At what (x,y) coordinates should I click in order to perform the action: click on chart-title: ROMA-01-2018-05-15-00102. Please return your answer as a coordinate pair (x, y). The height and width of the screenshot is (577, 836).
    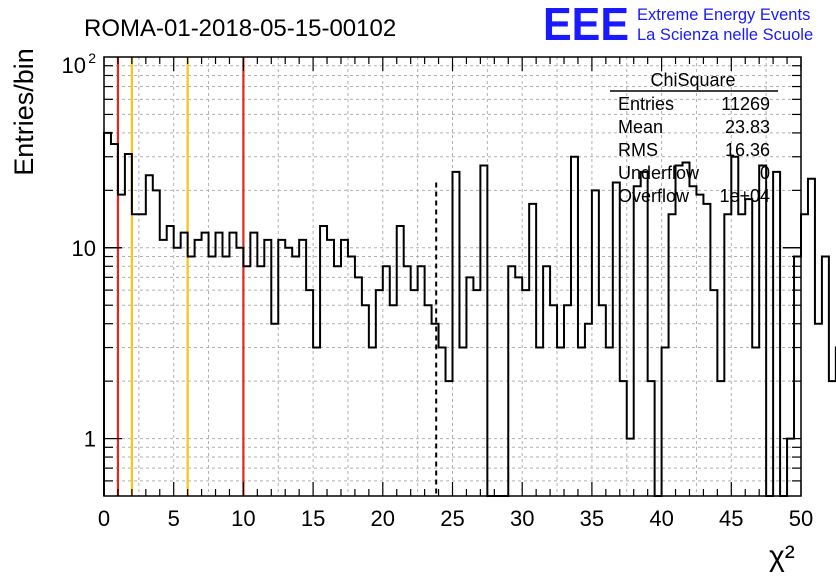
    Looking at the image, I should click on (240, 28).